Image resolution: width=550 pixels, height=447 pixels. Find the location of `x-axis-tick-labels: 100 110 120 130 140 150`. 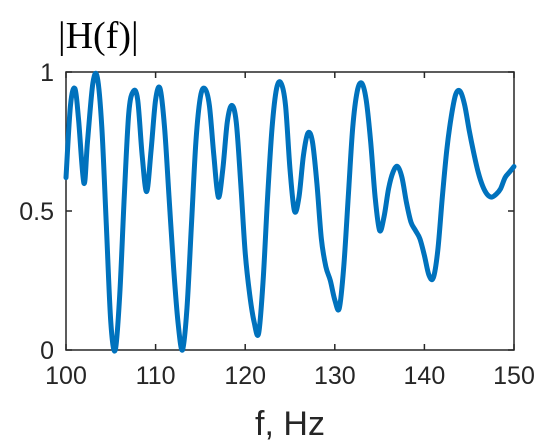

x-axis-tick-labels: 100 110 120 130 140 150 is located at coordinates (290, 376).